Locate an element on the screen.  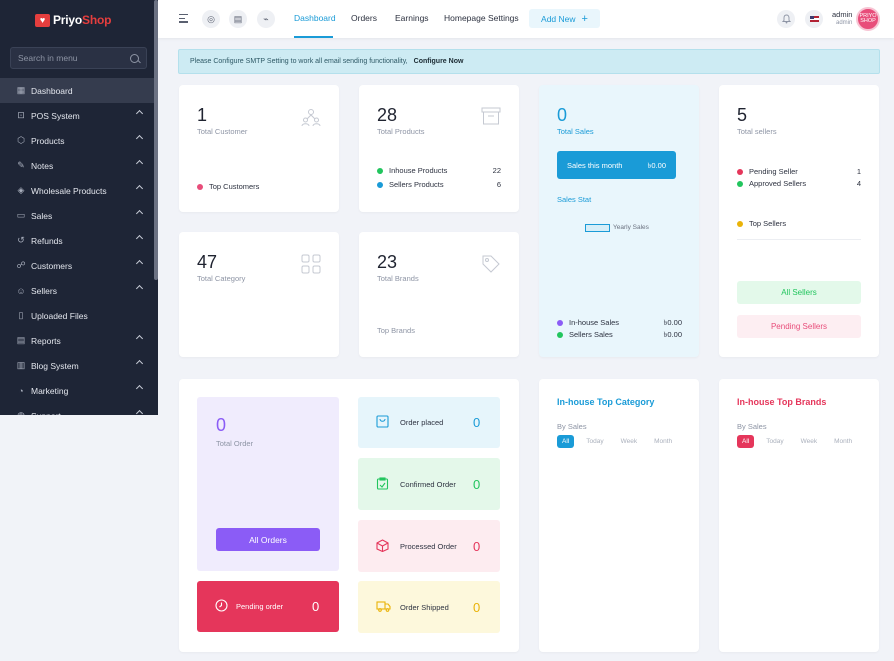
inhouse-sales-row: In-house Sales is located at coordinates (588, 322).